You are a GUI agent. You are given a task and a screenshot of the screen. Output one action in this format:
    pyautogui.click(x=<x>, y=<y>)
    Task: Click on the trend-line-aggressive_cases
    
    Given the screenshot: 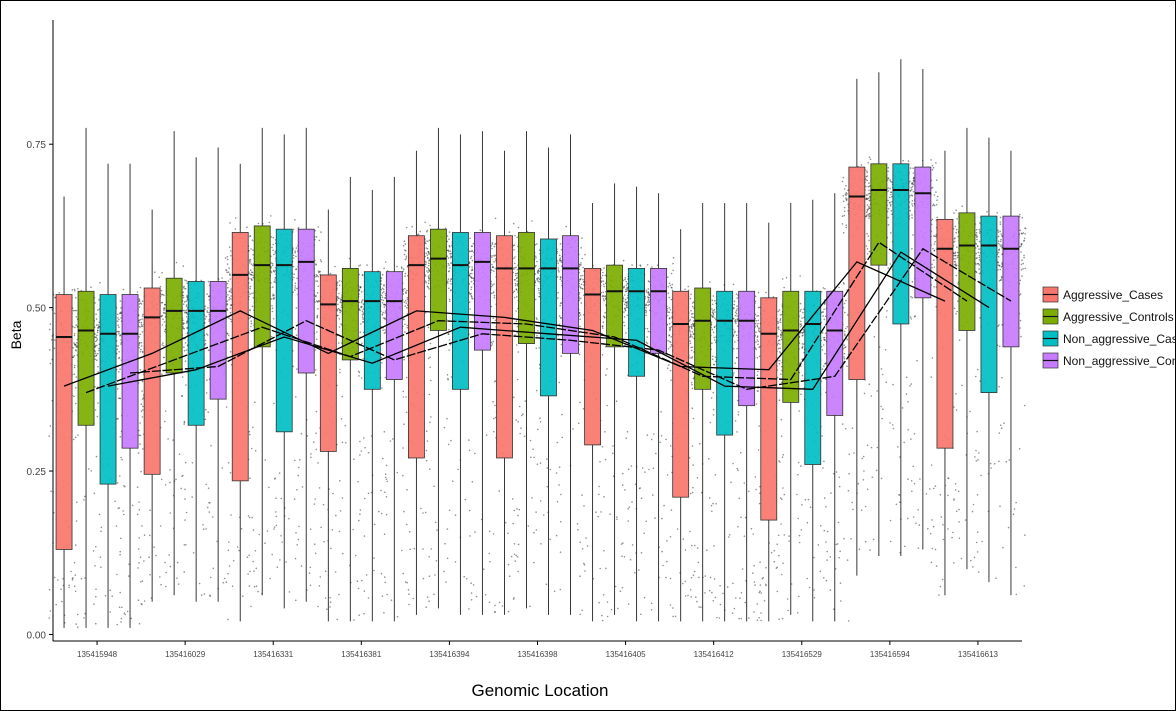 What is the action you would take?
    pyautogui.click(x=504, y=324)
    